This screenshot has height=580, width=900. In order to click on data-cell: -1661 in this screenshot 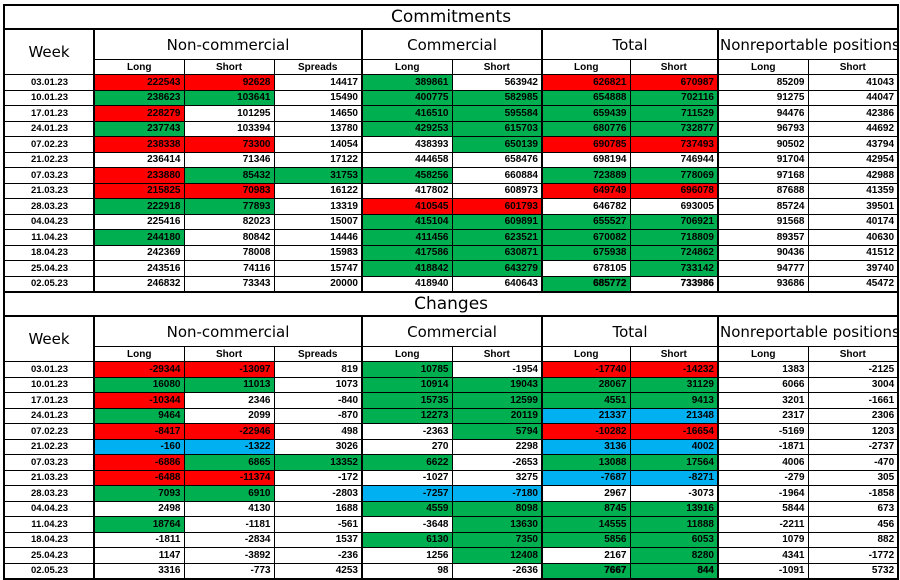, I will do `click(853, 400)`.